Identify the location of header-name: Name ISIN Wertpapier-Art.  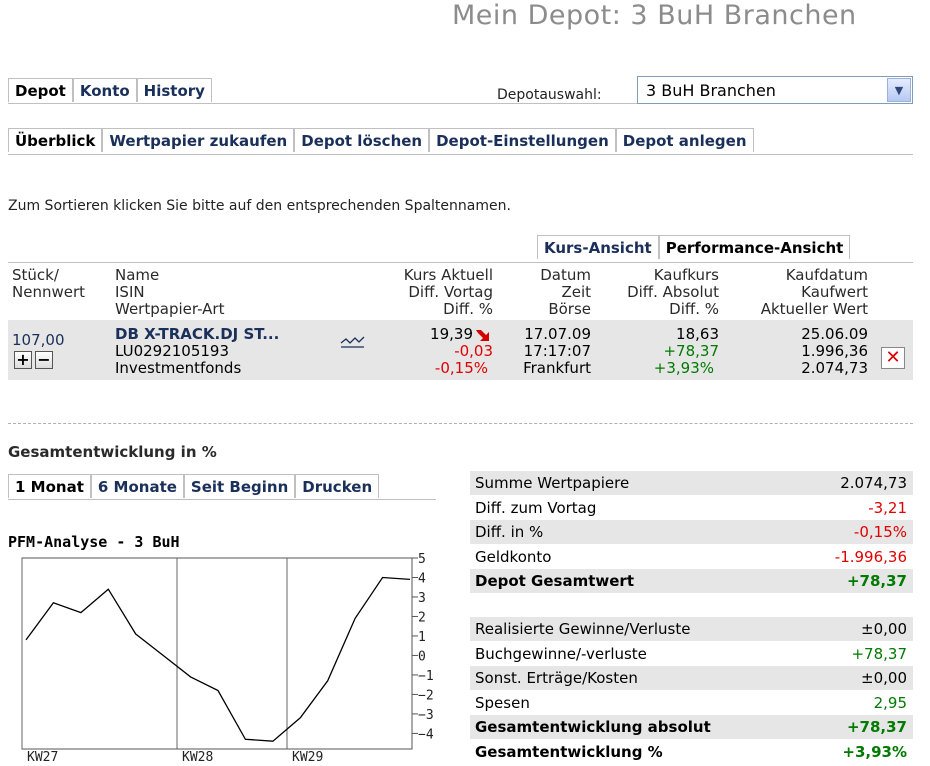
(169, 292).